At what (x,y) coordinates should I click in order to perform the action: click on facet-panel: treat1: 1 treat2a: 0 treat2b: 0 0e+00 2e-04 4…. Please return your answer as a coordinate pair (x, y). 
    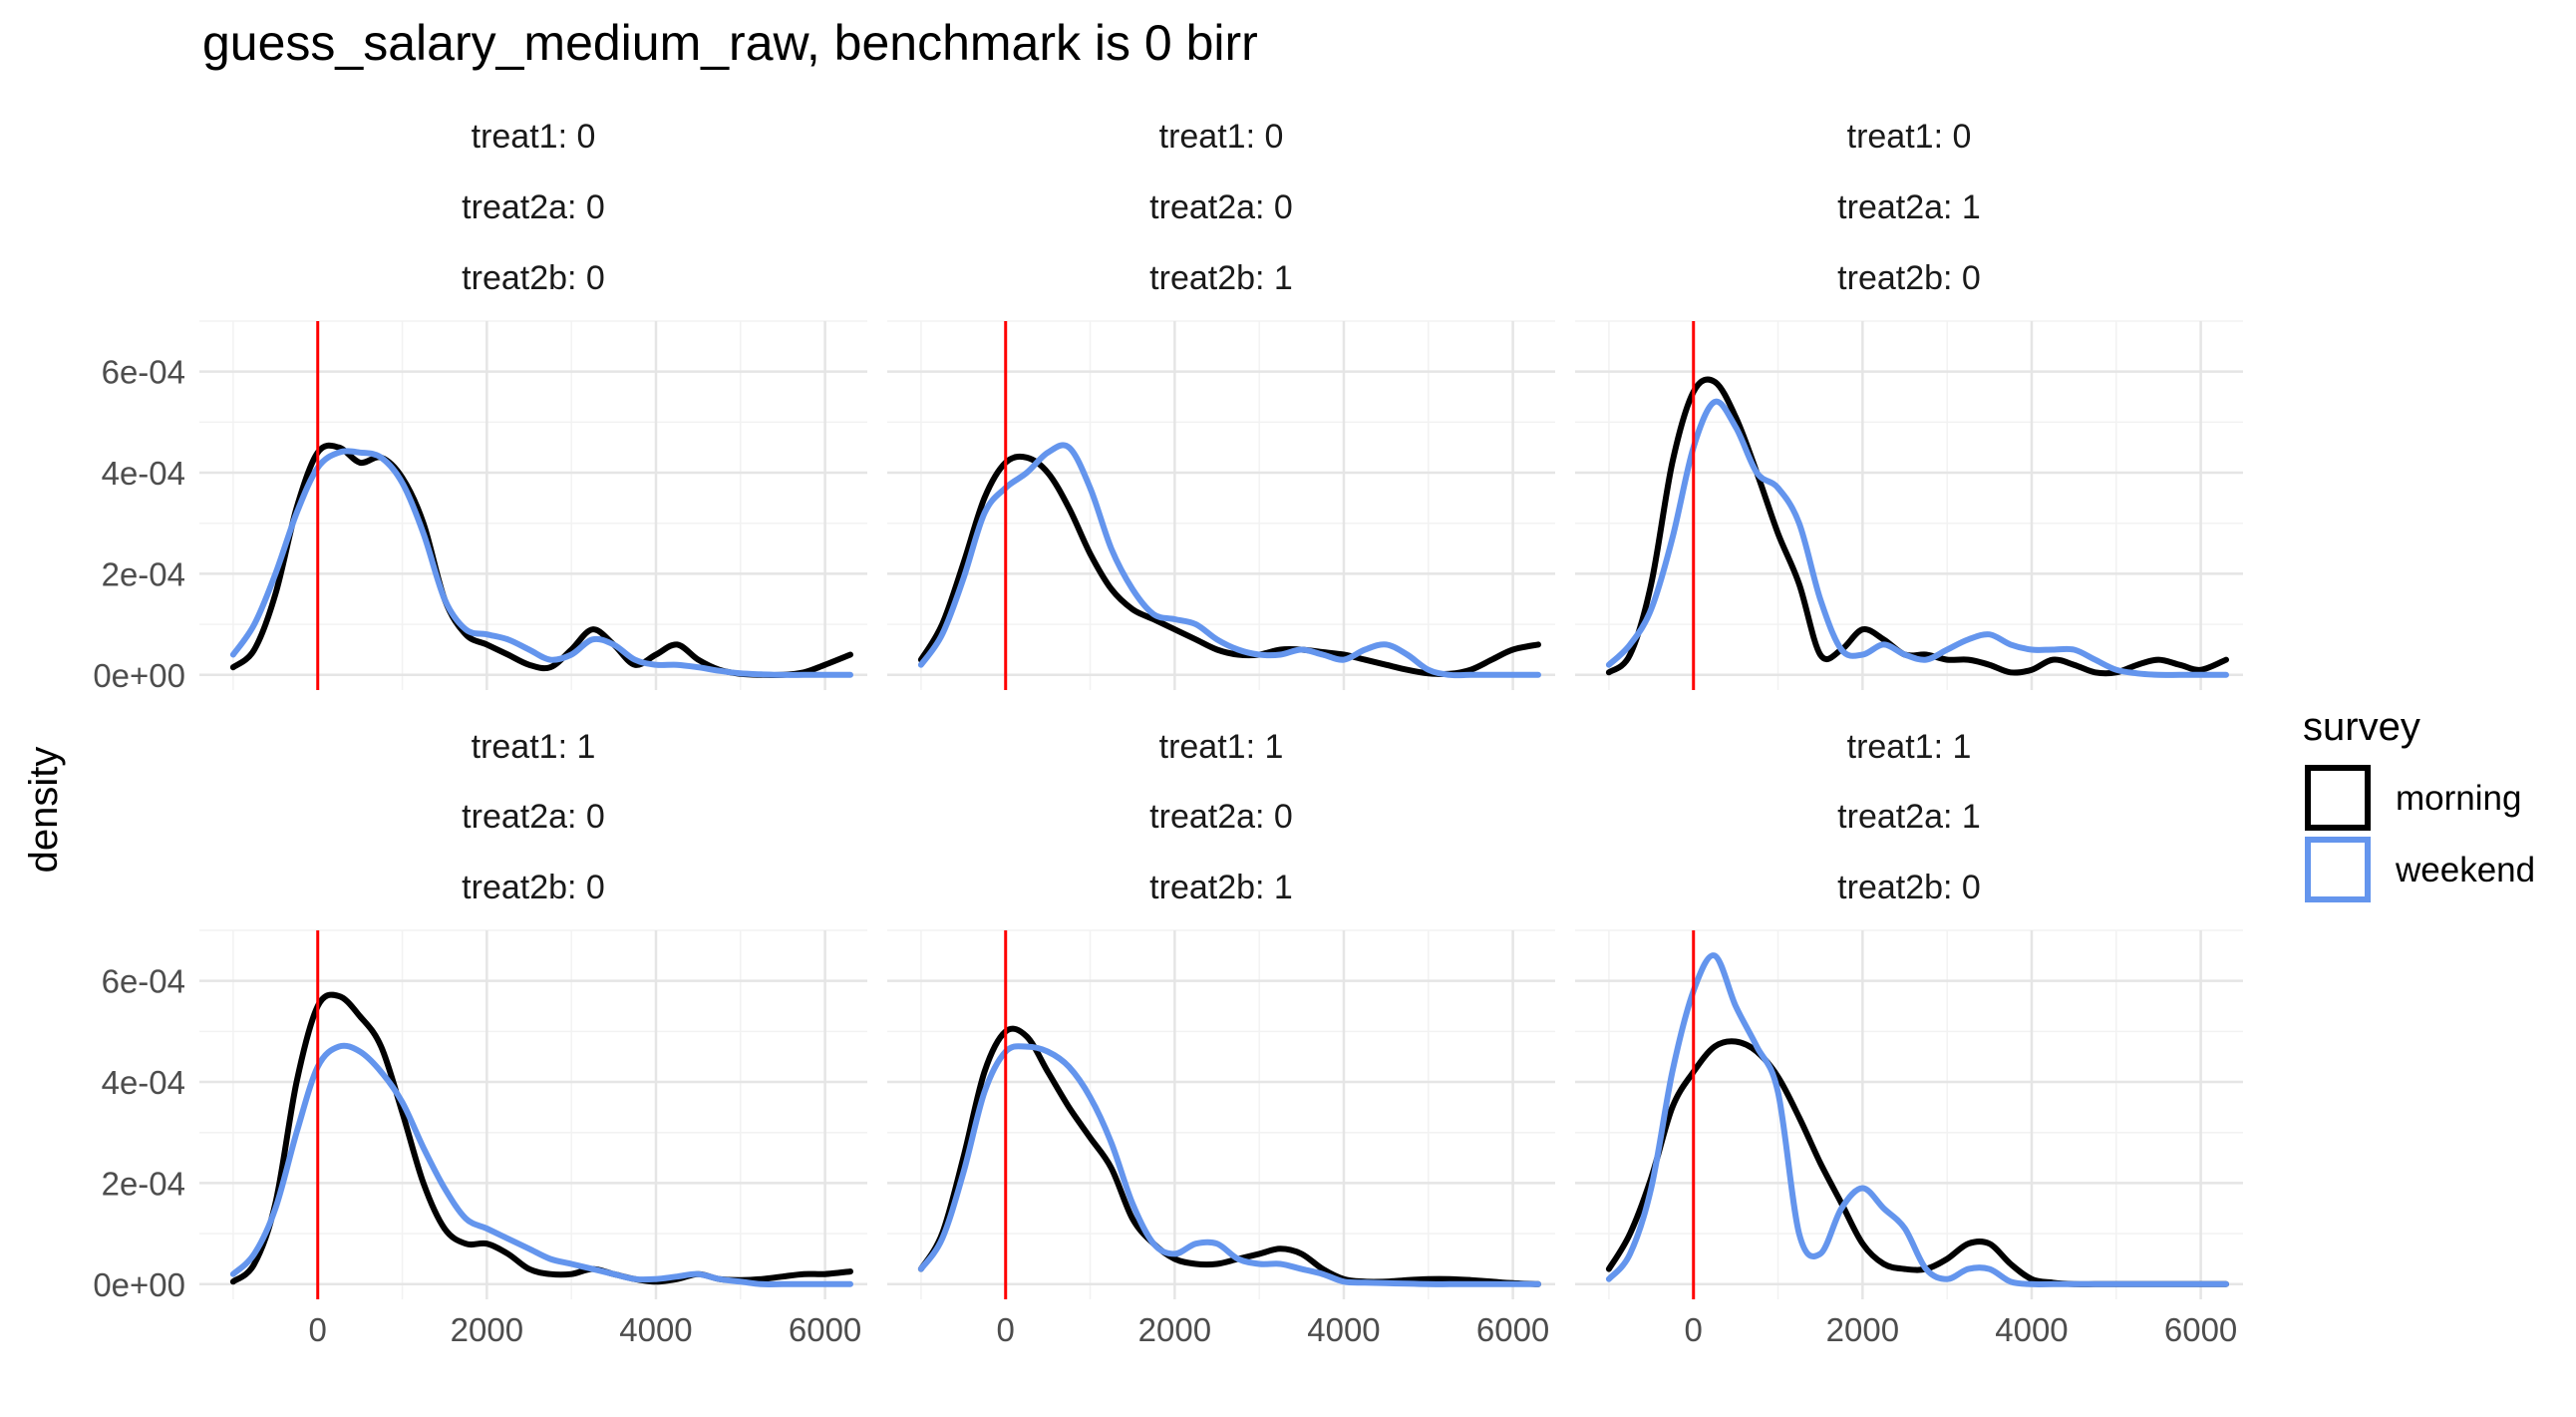
    Looking at the image, I should click on (480, 1038).